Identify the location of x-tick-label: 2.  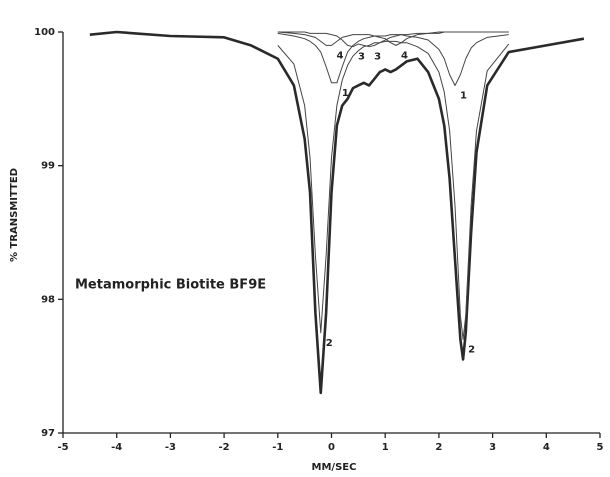
(438, 447).